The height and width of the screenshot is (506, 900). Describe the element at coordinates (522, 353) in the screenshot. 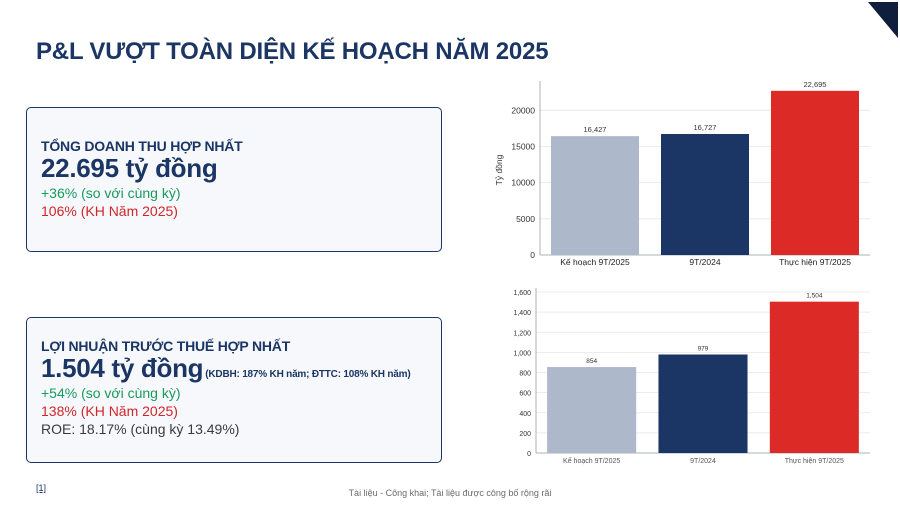

I see `y-tick-label: 1,000` at that location.